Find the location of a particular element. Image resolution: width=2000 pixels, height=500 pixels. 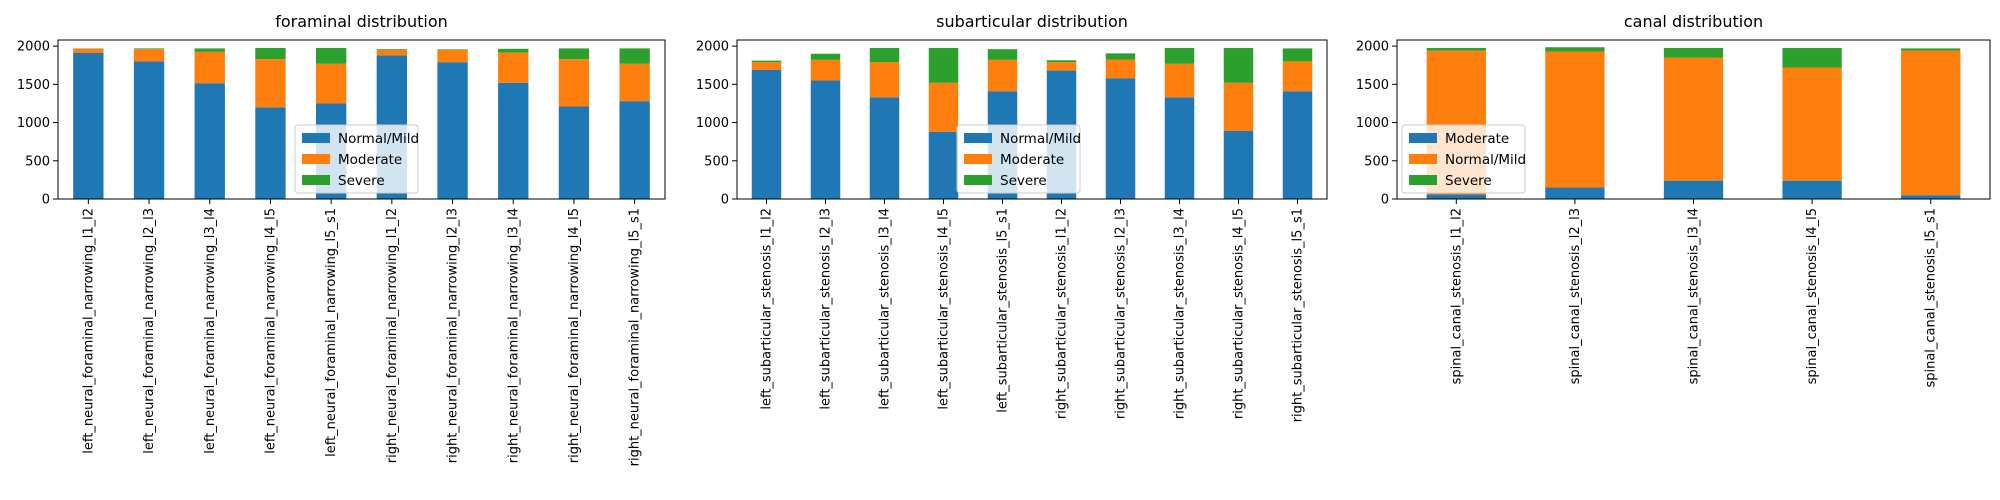

x-tick-label: right_subarticular_stenosis_l3_l4 is located at coordinates (1180, 313).